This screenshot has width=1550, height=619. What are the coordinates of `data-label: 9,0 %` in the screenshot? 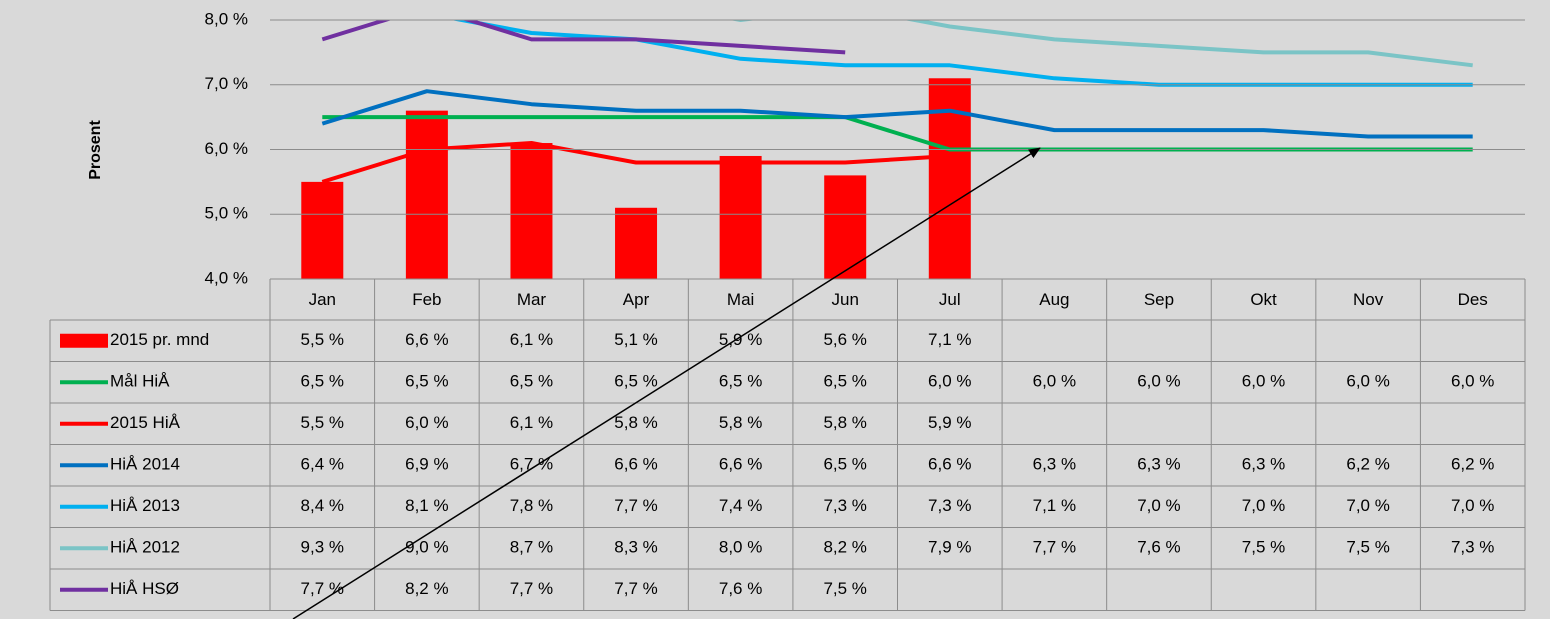 It's located at (426, 547).